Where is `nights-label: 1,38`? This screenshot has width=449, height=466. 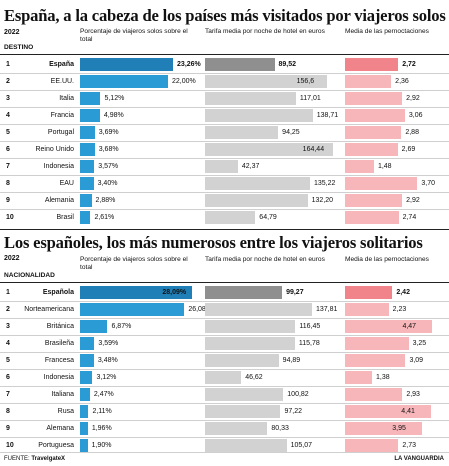
nights-label: 1,38 is located at coordinates (383, 377).